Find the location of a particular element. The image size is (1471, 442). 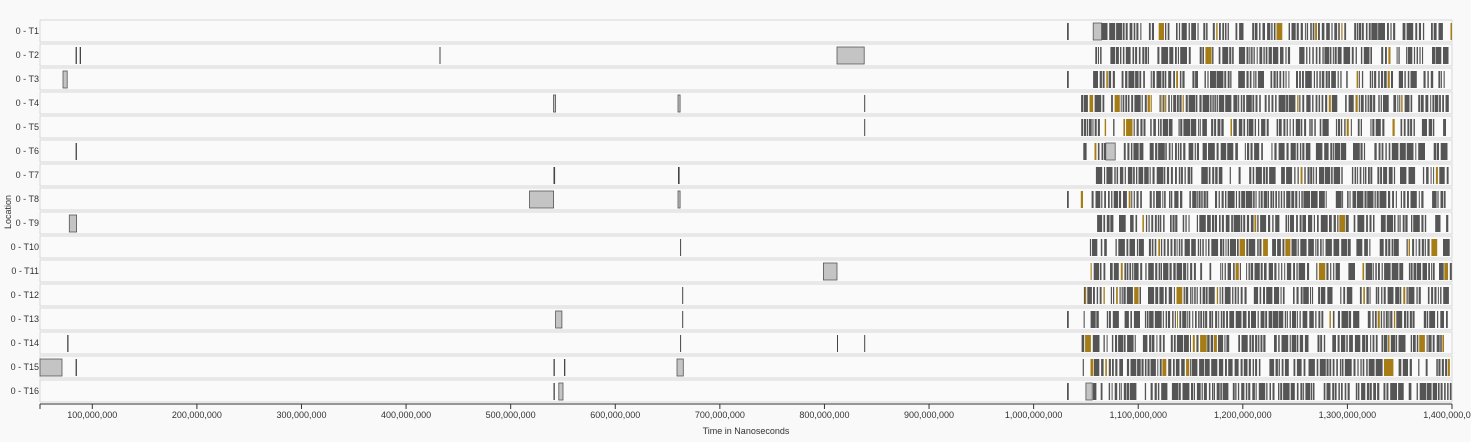

event-region is located at coordinates (850, 55).